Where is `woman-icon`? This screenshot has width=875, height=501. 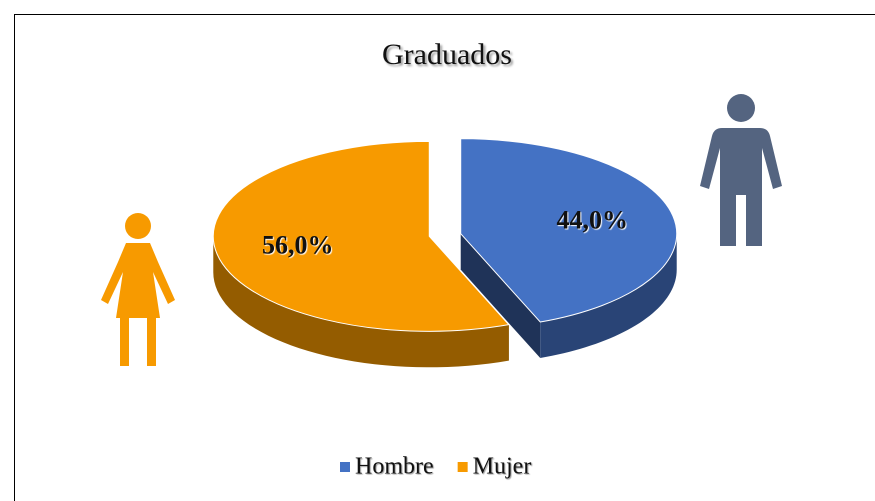 woman-icon is located at coordinates (138, 289).